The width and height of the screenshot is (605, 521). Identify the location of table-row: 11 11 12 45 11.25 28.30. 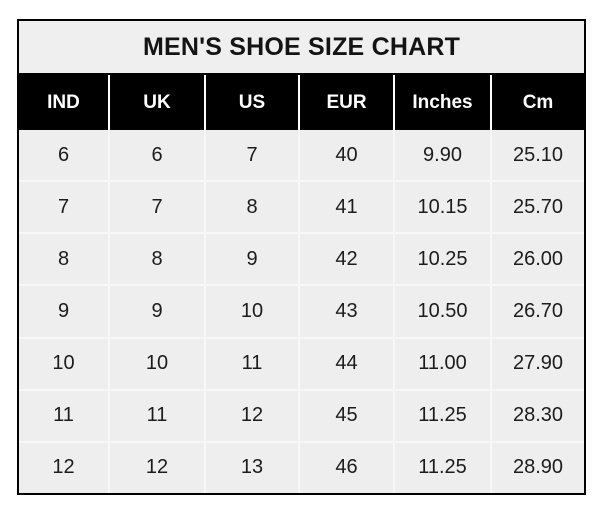
(301, 416).